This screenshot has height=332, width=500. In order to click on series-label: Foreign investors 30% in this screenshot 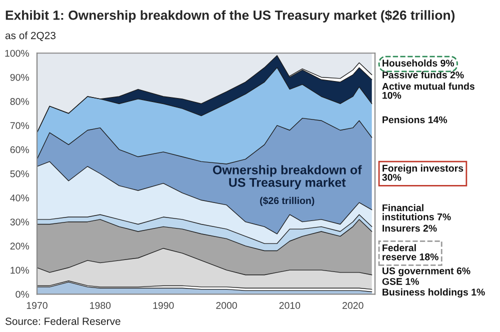, I will do `click(423, 172)`.